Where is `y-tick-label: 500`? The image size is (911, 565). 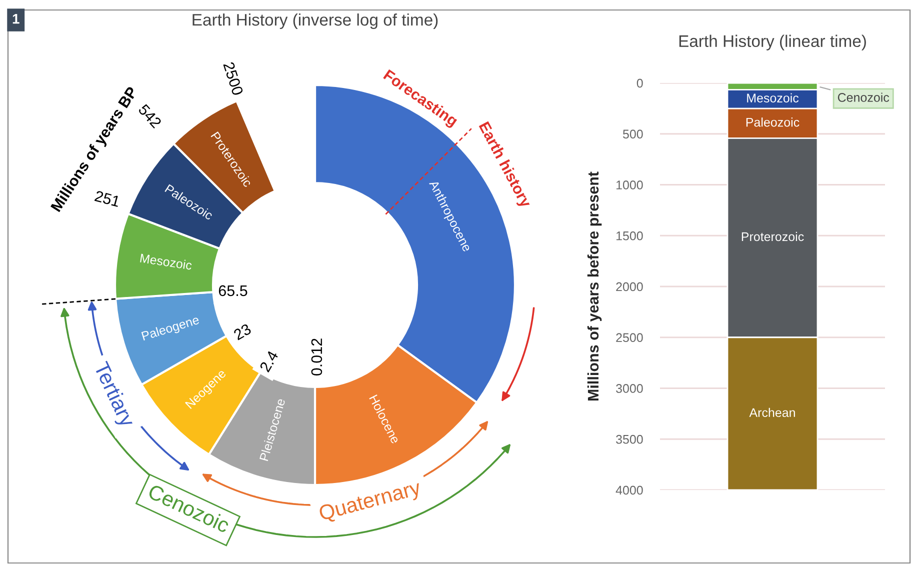 y-tick-label: 500 is located at coordinates (632, 134).